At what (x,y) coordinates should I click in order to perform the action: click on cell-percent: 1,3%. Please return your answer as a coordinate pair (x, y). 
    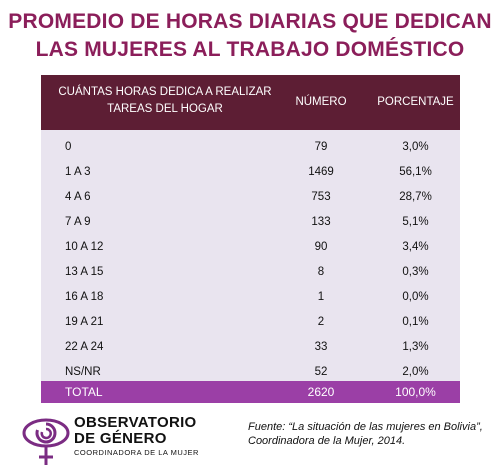
    Looking at the image, I should click on (415, 347).